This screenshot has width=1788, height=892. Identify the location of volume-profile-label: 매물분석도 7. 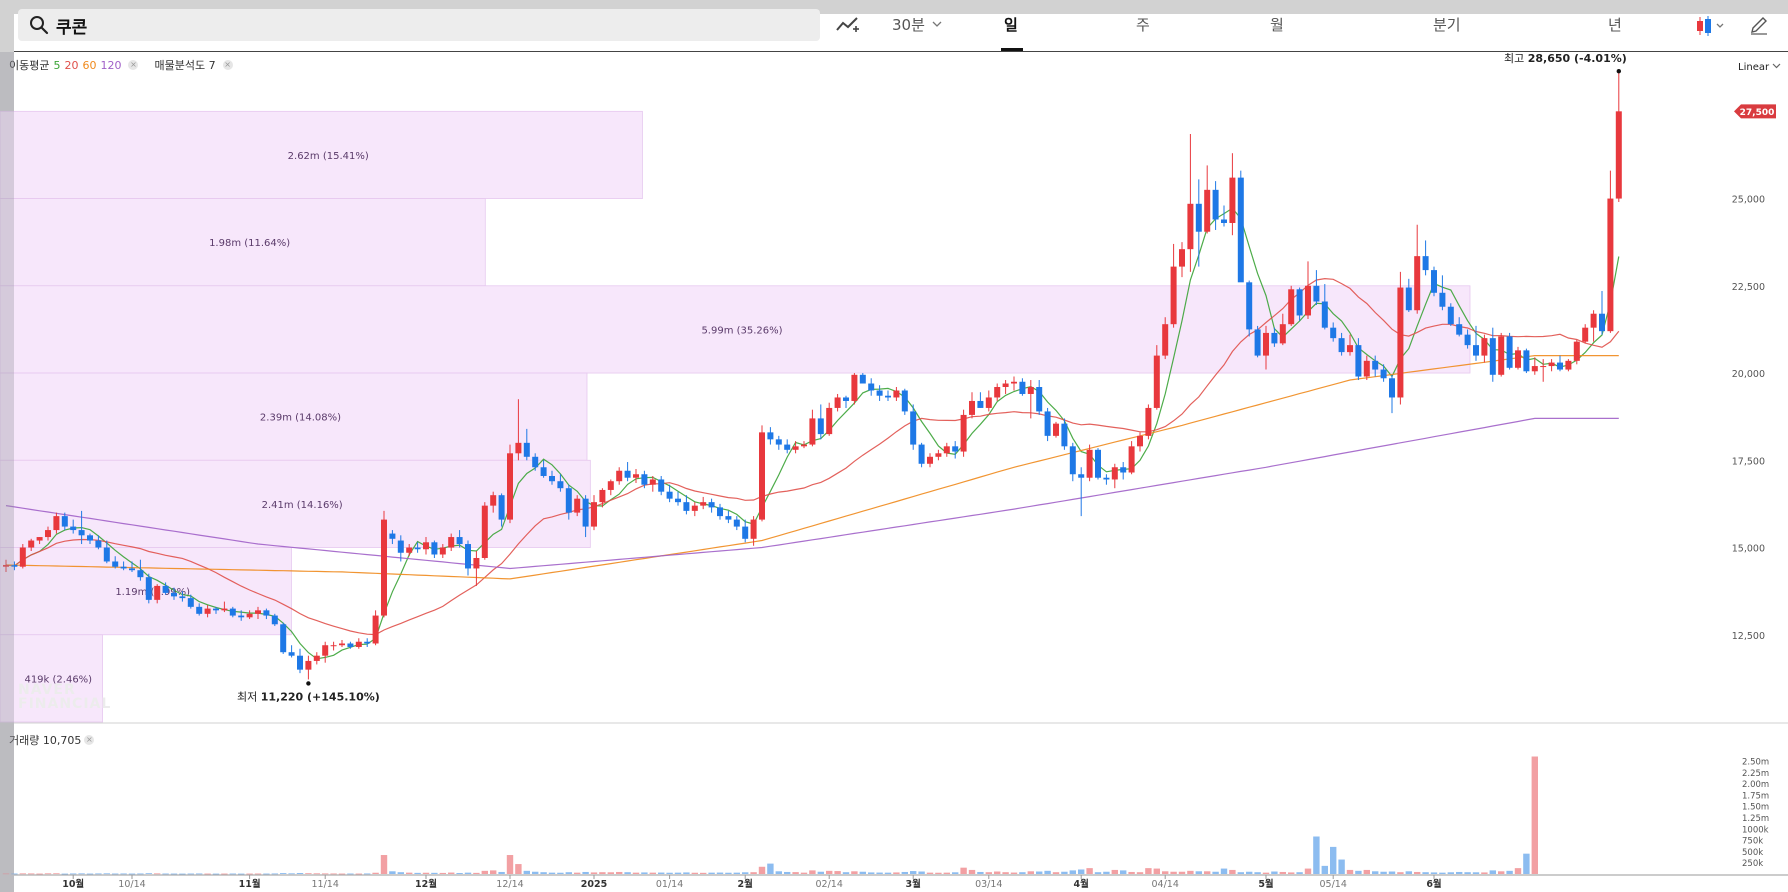
(185, 65).